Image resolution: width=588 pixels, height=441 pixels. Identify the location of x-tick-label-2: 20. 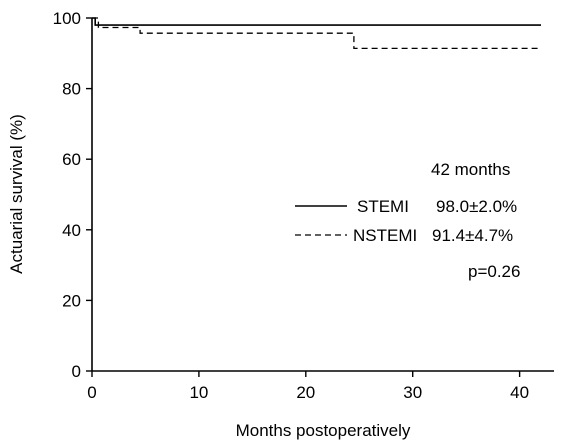
(305, 392).